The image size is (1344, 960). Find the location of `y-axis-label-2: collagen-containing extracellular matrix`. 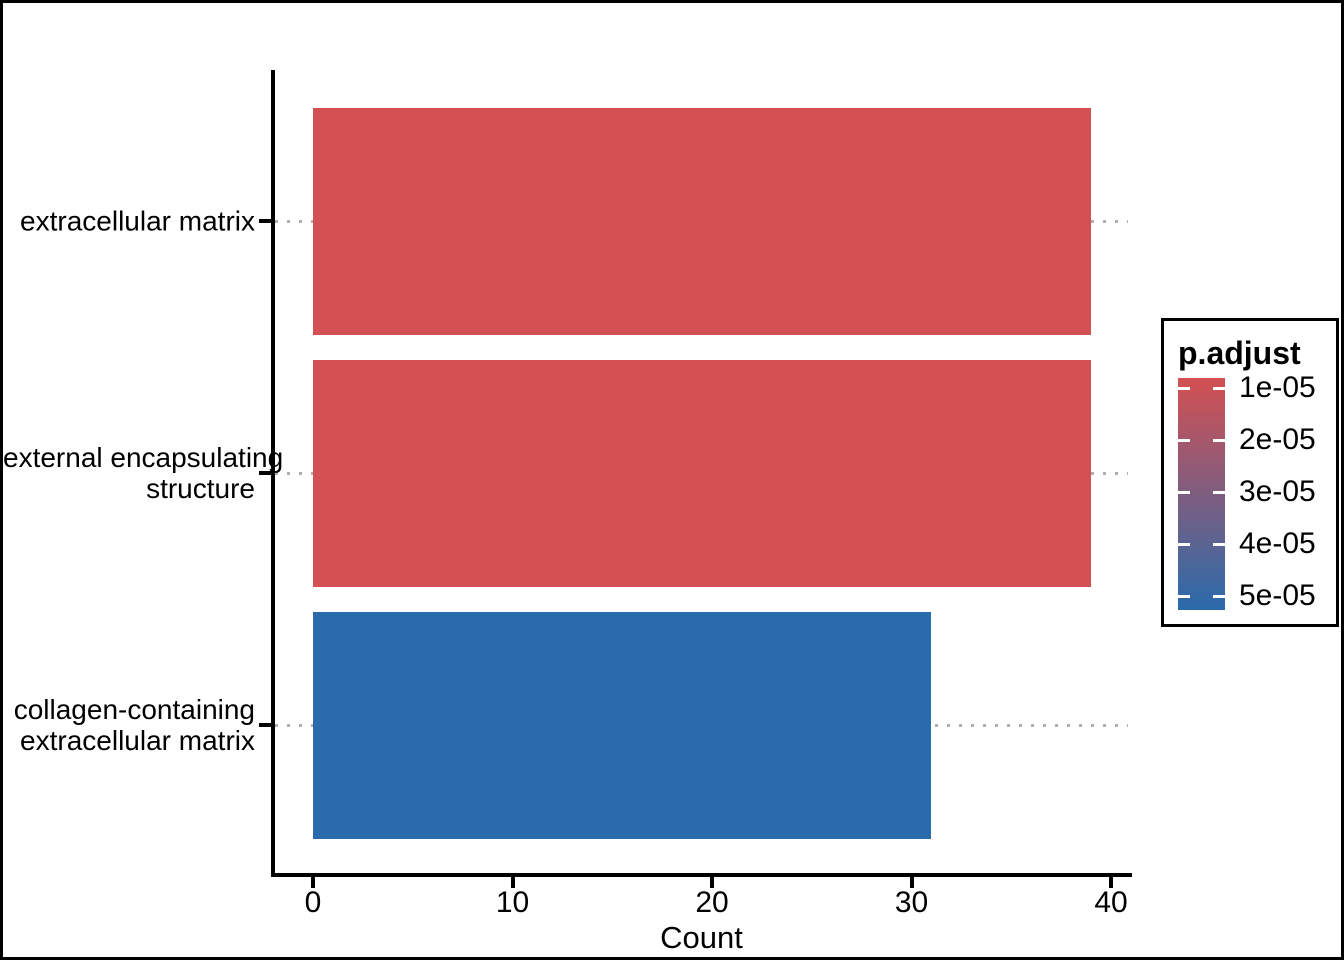

y-axis-label-2: collagen-containing extracellular matrix is located at coordinates (129, 725).